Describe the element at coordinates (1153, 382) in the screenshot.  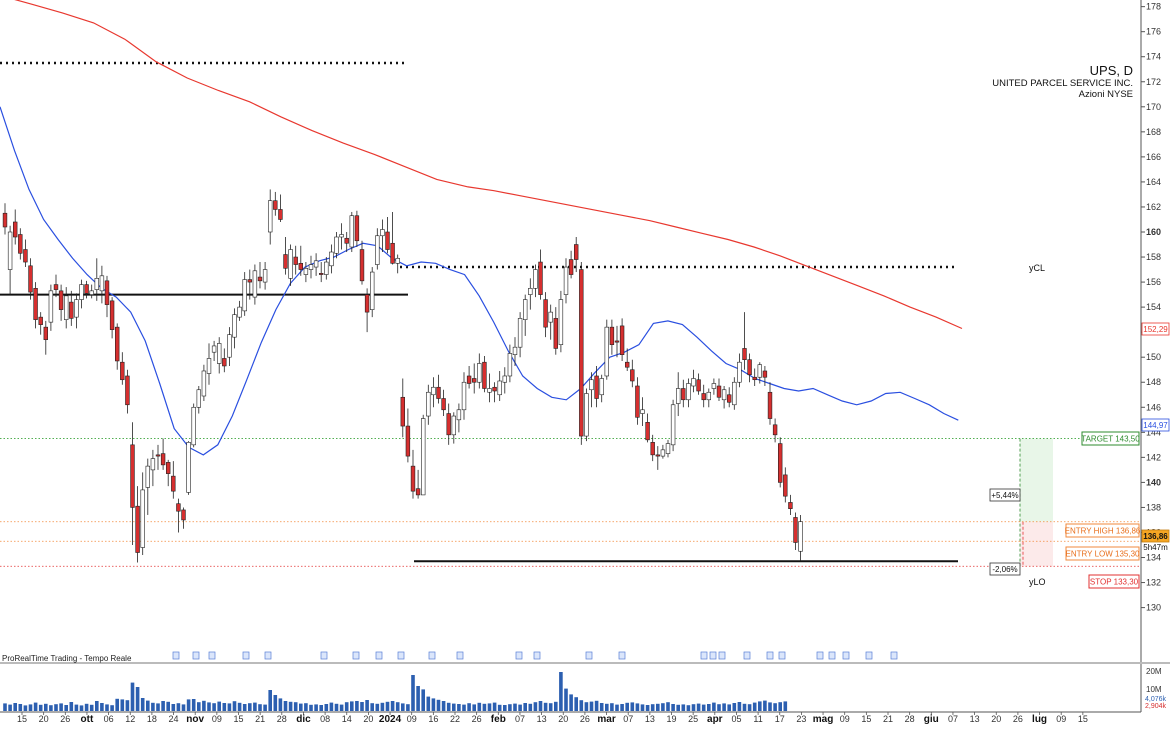
I see `price-tick-label: 148` at that location.